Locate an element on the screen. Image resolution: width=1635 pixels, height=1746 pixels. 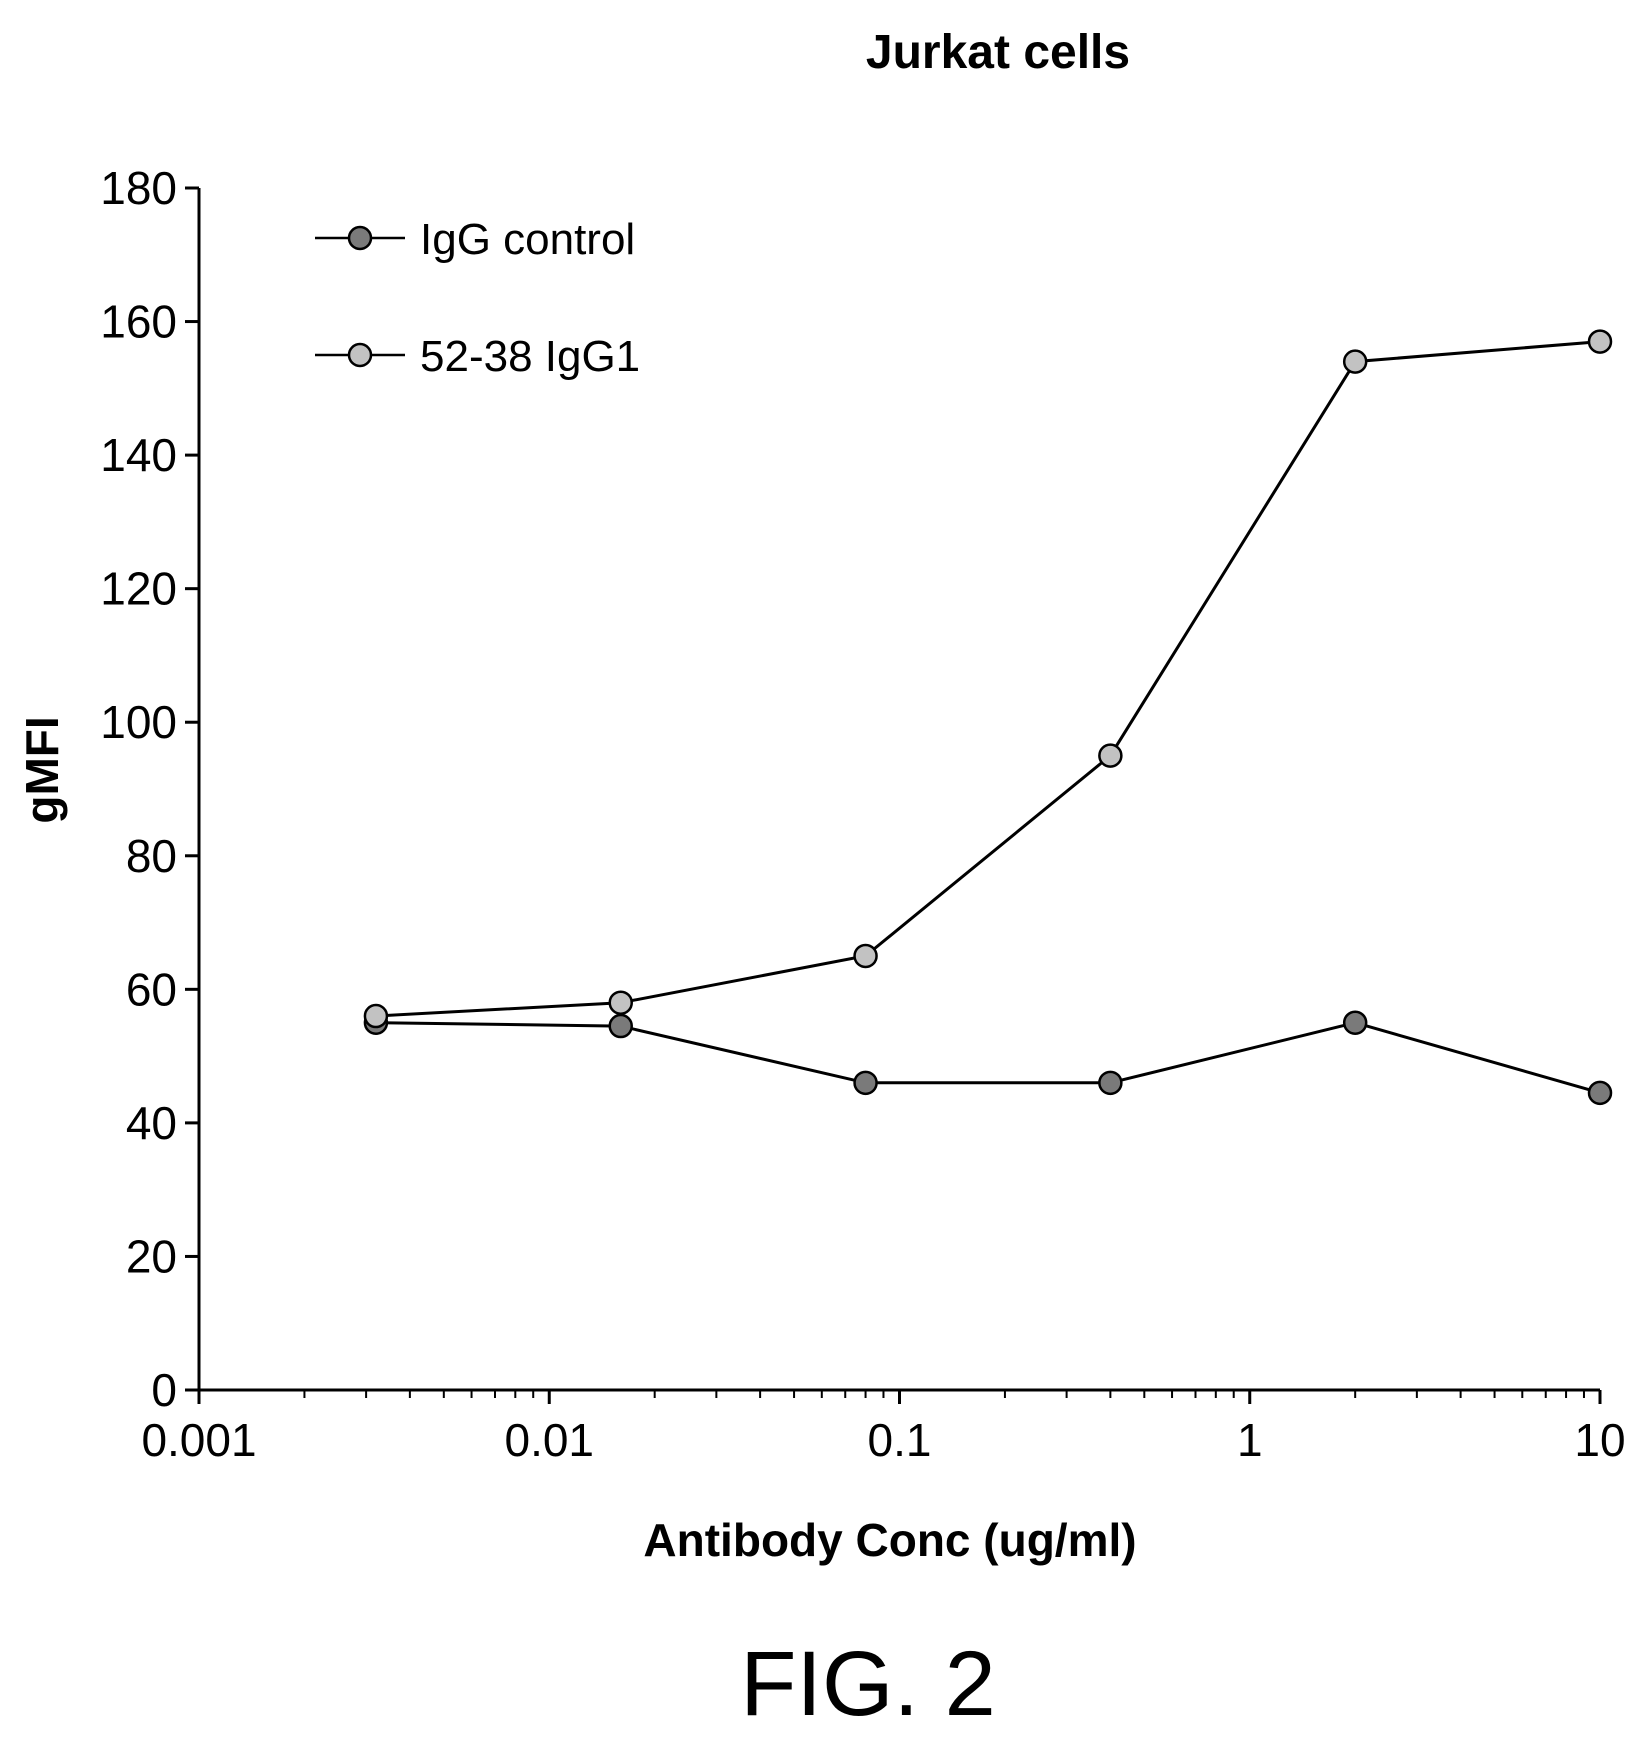
y-tick-label: 0 is located at coordinates (164, 1390).